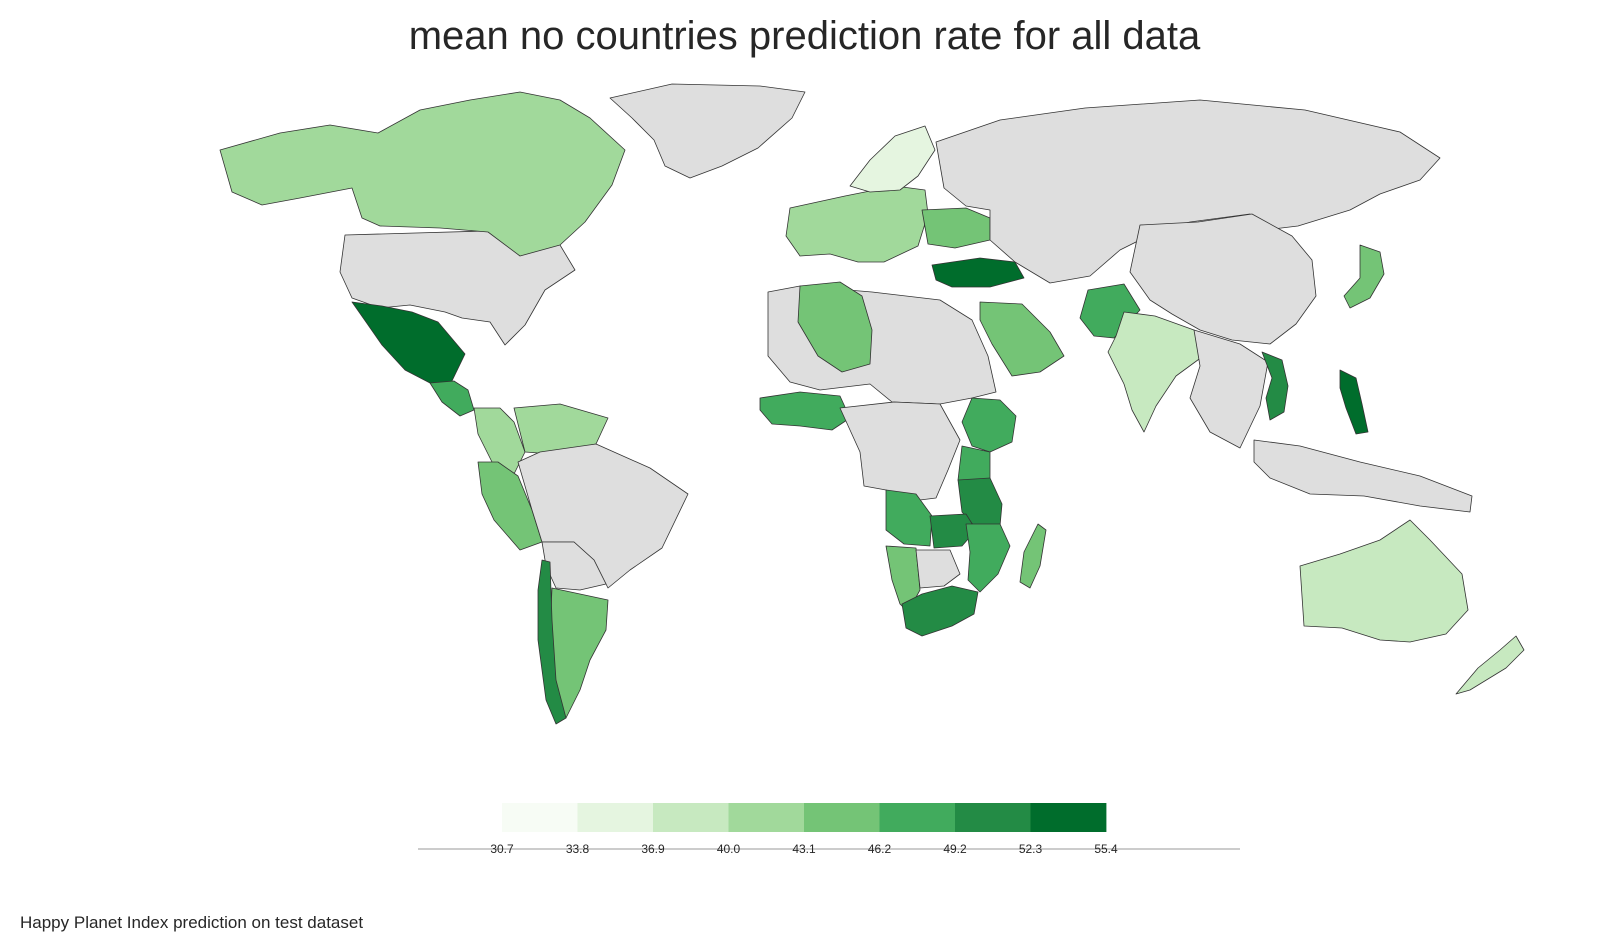 This screenshot has width=1609, height=950. Describe the element at coordinates (892, 159) in the screenshot. I see `map-region-nordic-countries` at that location.